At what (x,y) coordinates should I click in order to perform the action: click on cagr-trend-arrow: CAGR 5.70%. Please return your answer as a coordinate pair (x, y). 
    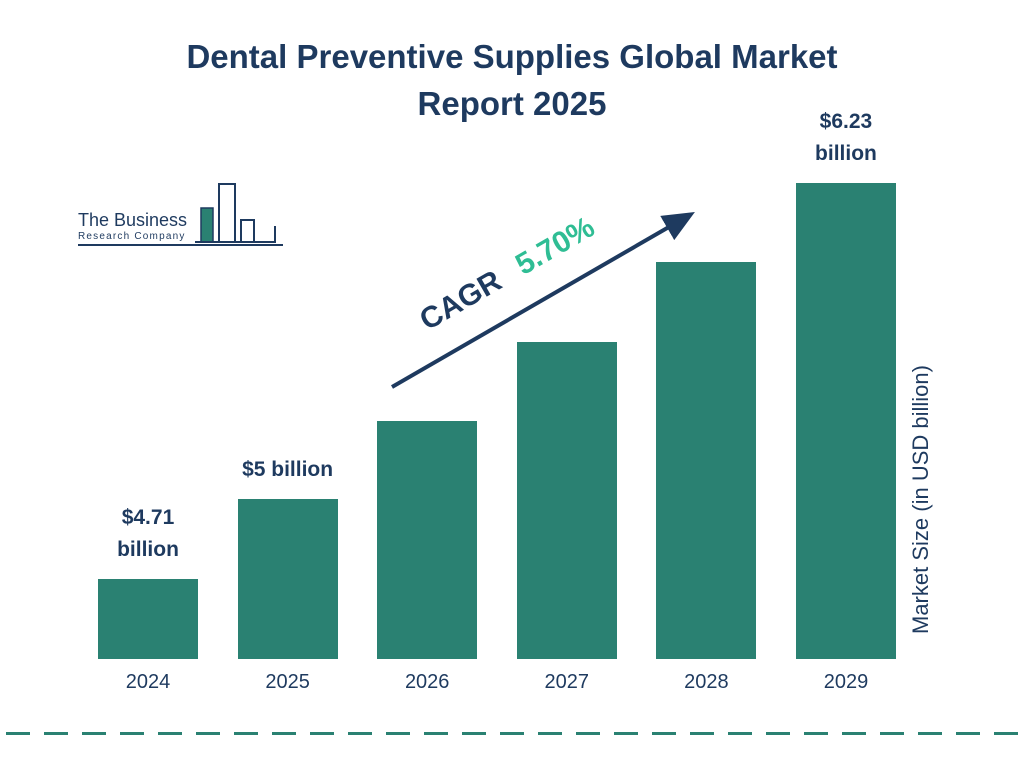
    Looking at the image, I should click on (542, 300).